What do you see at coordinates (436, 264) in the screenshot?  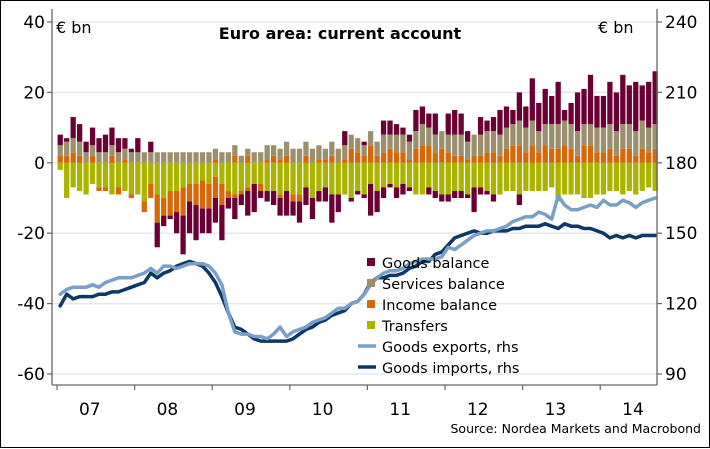 I see `legend-label: Goods balance` at bounding box center [436, 264].